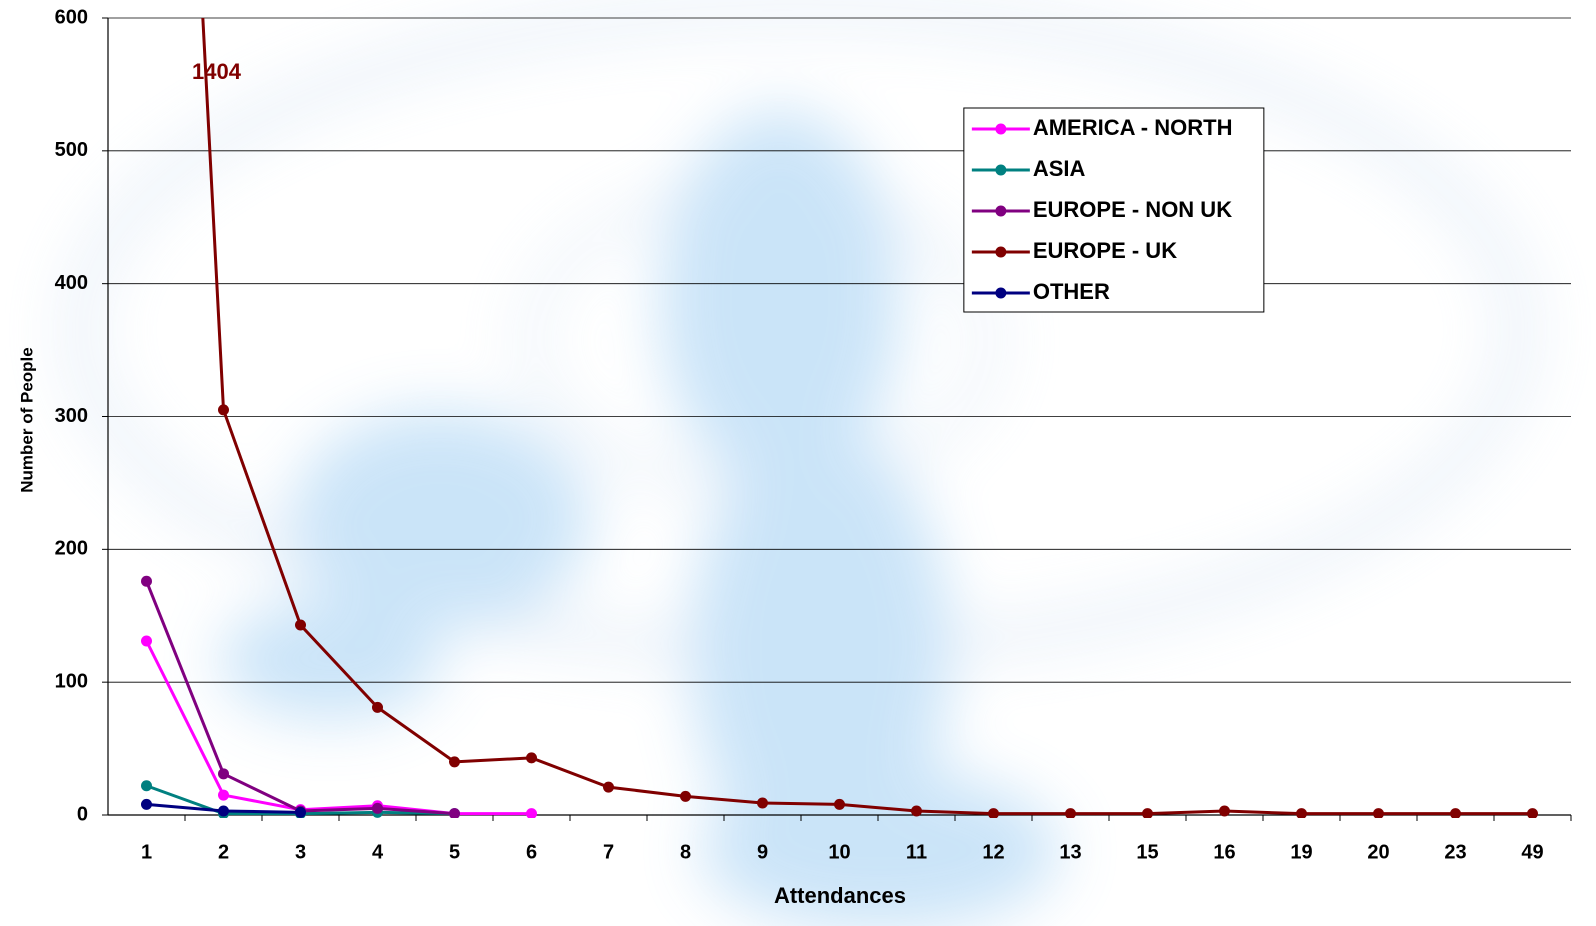  I want to click on x-tick-label: 2, so click(223, 852).